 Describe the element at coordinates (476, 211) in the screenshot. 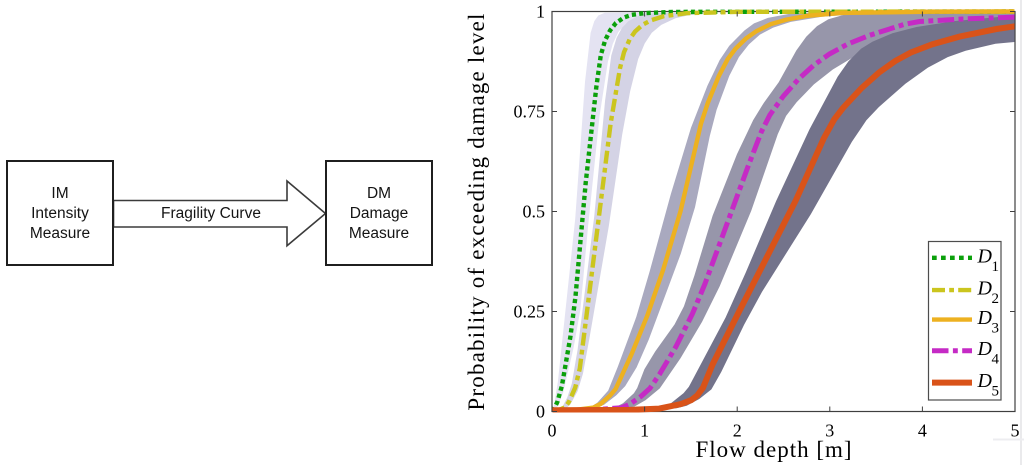

I see `svg-text:Probability of exceeding damag: Probability of exceeding damage level` at that location.